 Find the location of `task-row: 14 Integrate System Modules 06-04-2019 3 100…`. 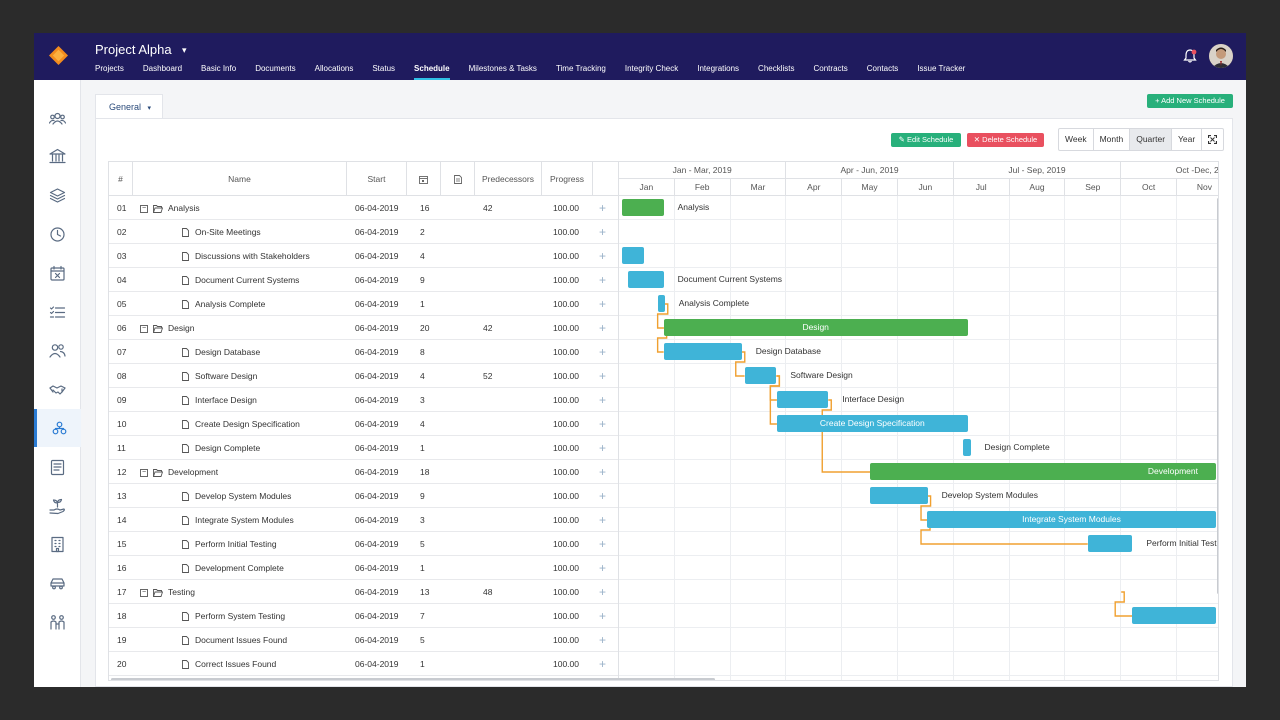

task-row: 14 Integrate System Modules 06-04-2019 3 100… is located at coordinates (363, 520).